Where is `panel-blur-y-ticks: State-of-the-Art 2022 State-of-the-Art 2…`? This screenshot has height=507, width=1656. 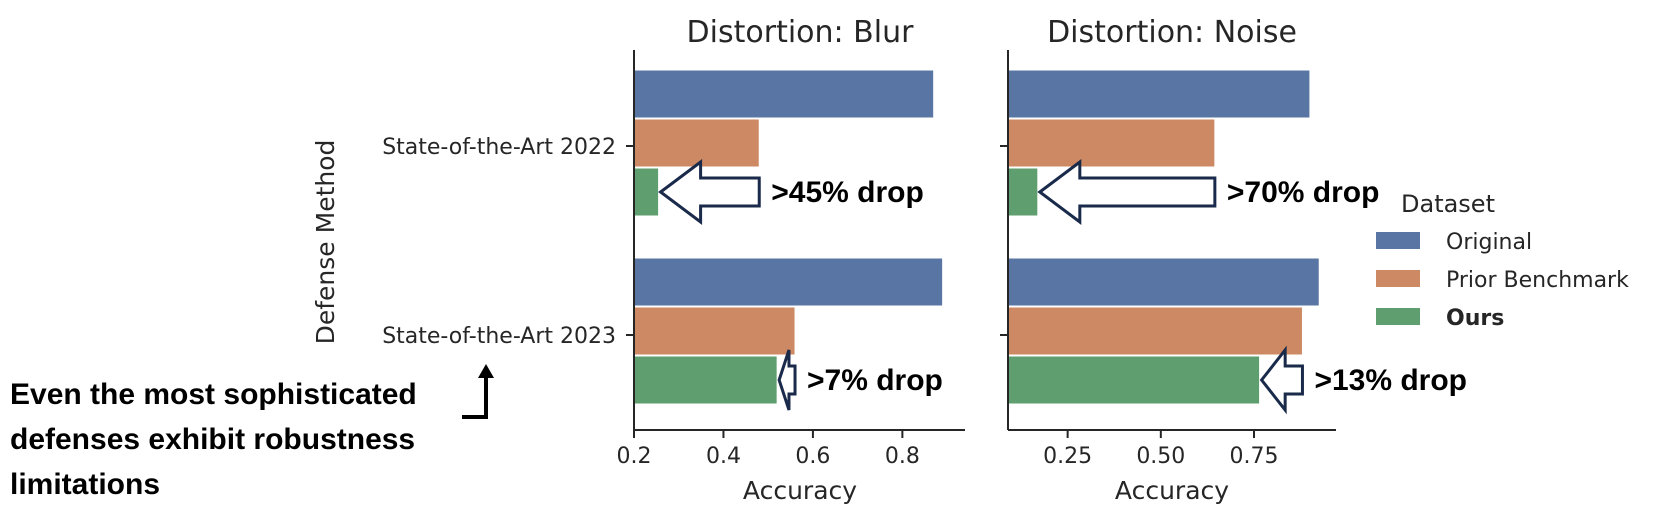 panel-blur-y-ticks: State-of-the-Art 2022 State-of-the-Art 2… is located at coordinates (508, 242).